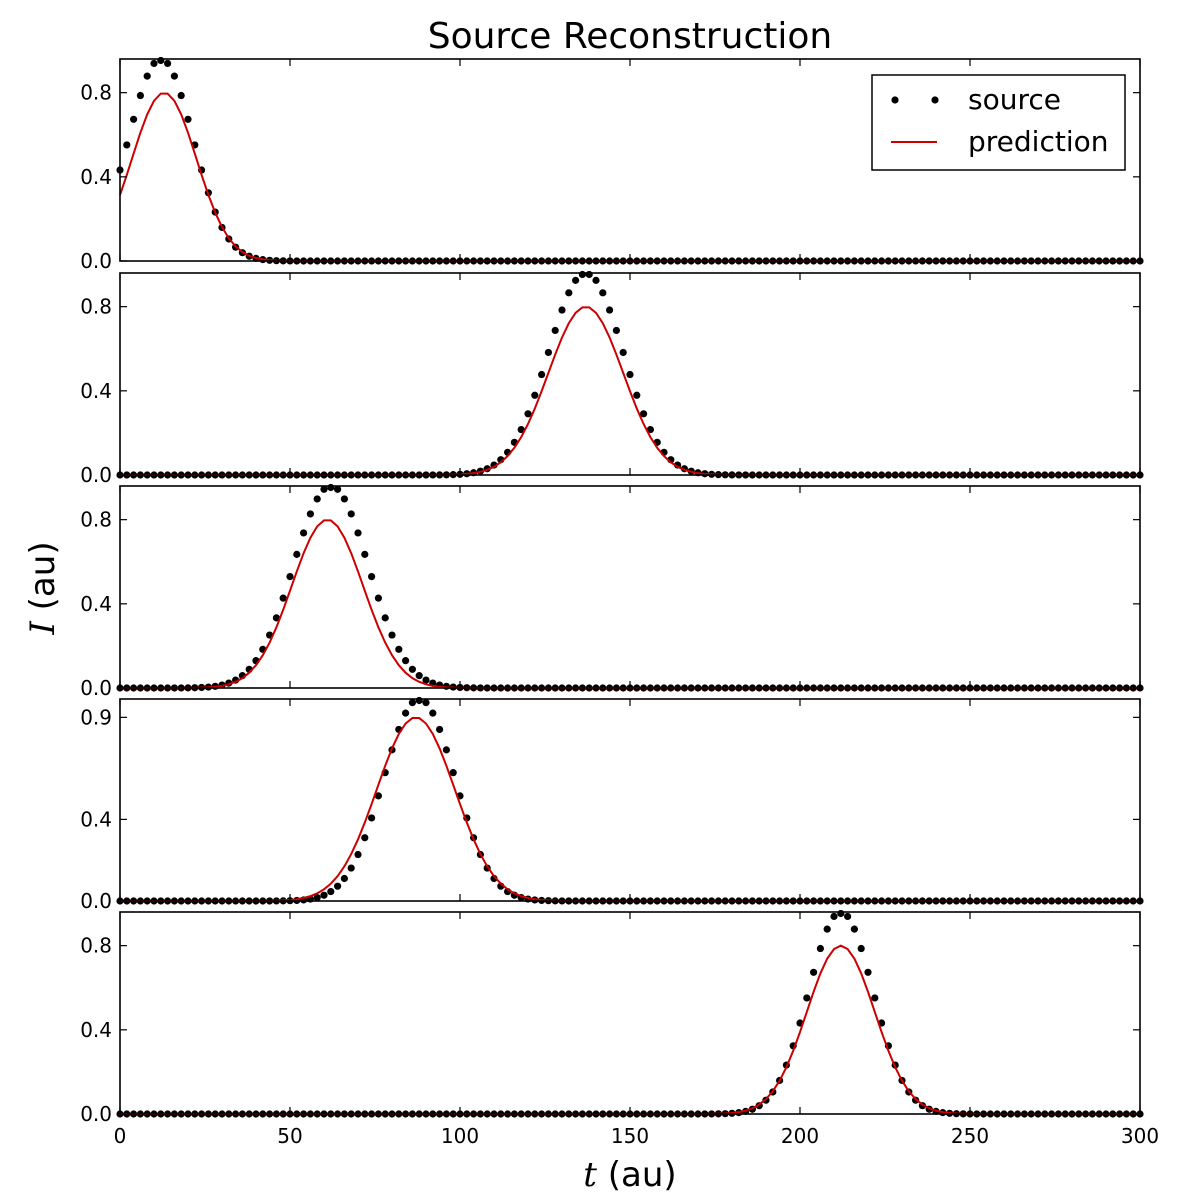 The width and height of the screenshot is (1200, 1200). I want to click on y-tick-label: 0.9, so click(96, 717).